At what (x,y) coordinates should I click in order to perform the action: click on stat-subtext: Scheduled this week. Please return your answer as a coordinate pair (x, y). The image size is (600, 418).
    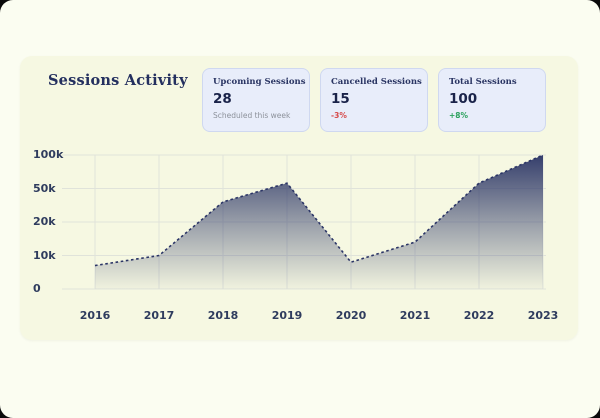
    Looking at the image, I should click on (252, 115).